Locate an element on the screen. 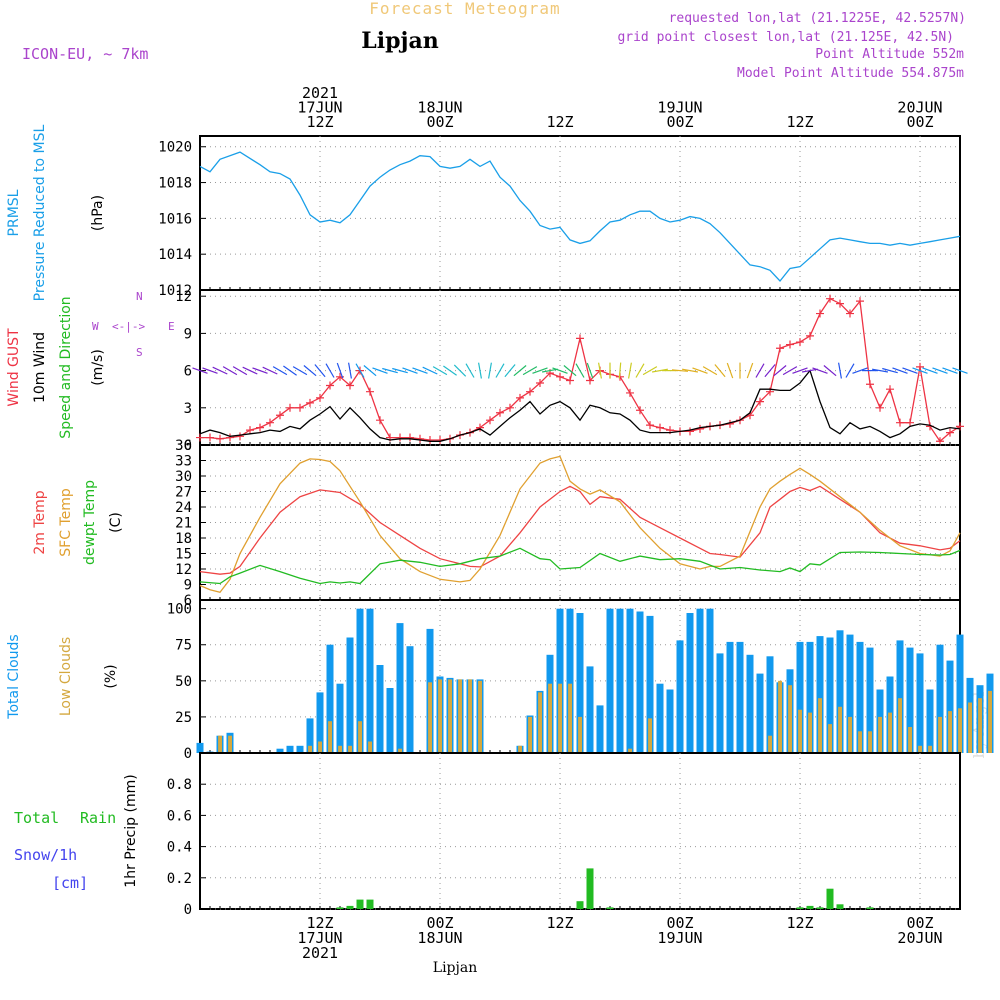 Image resolution: width=1000 pixels, height=1000 pixels. y-tick-label: 75 is located at coordinates (183, 646).